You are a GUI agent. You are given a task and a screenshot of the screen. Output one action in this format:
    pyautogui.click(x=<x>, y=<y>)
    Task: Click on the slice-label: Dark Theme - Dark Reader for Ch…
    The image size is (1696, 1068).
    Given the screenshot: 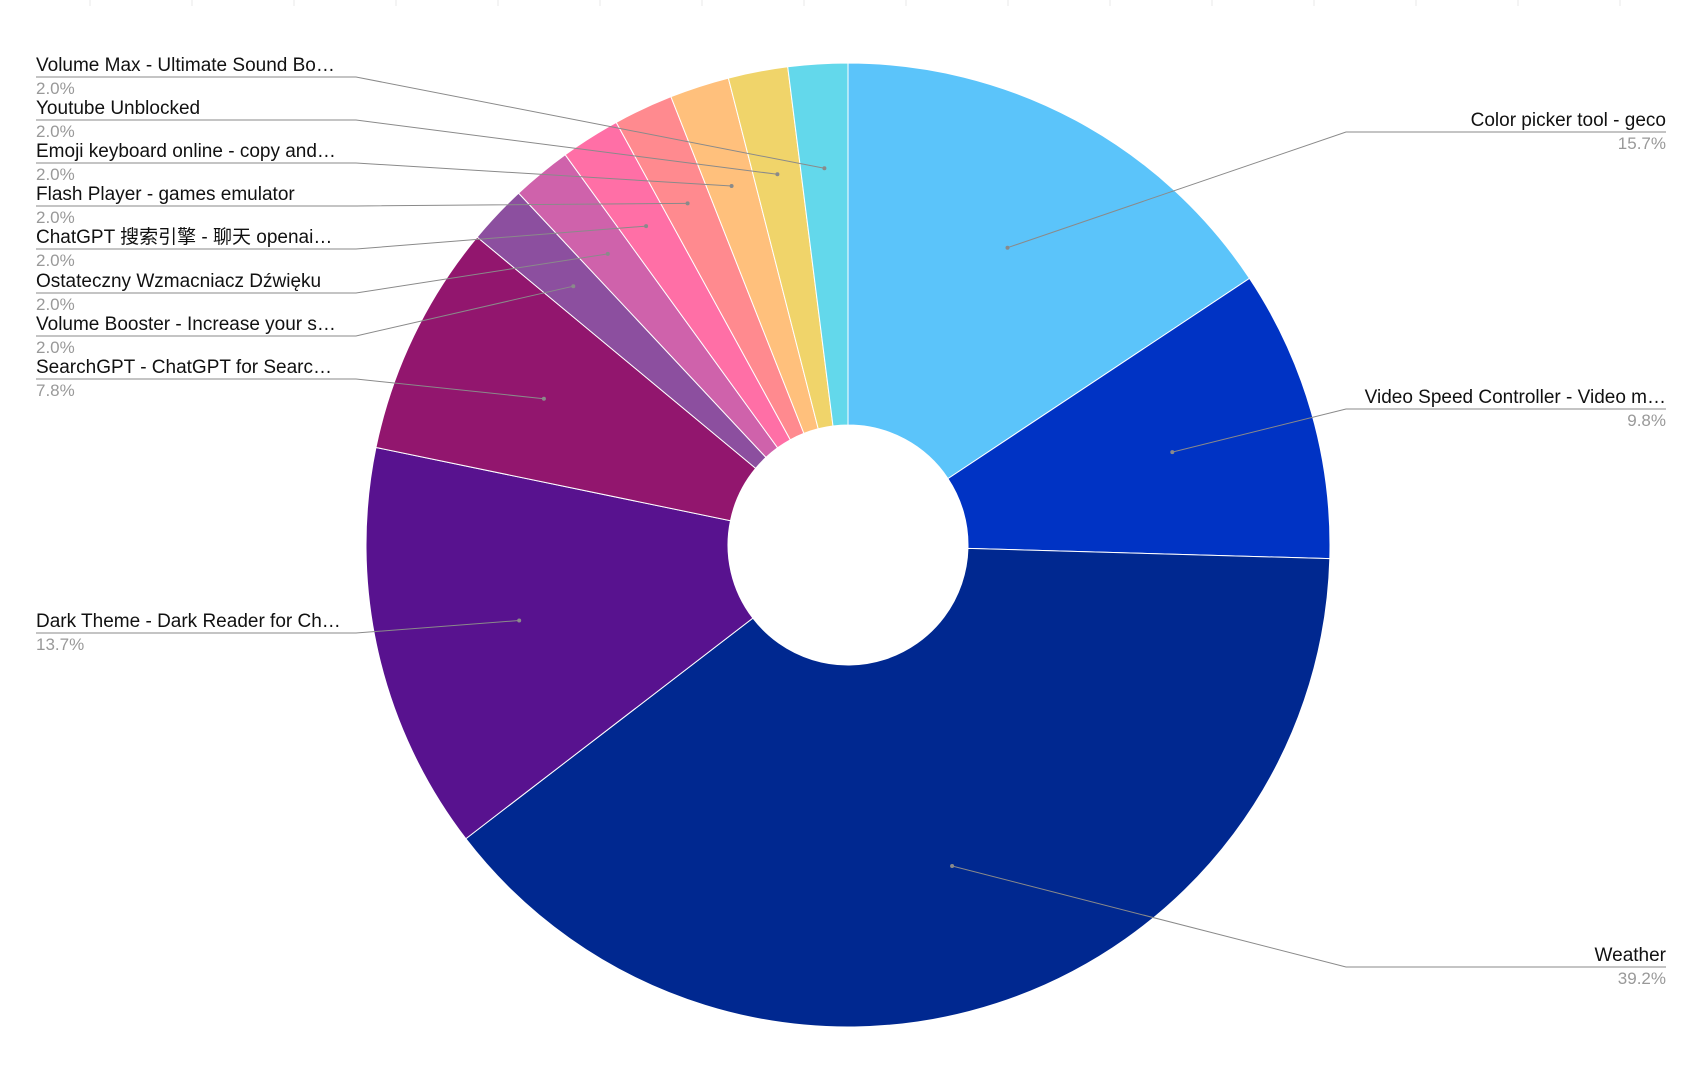 What is the action you would take?
    pyautogui.click(x=188, y=621)
    